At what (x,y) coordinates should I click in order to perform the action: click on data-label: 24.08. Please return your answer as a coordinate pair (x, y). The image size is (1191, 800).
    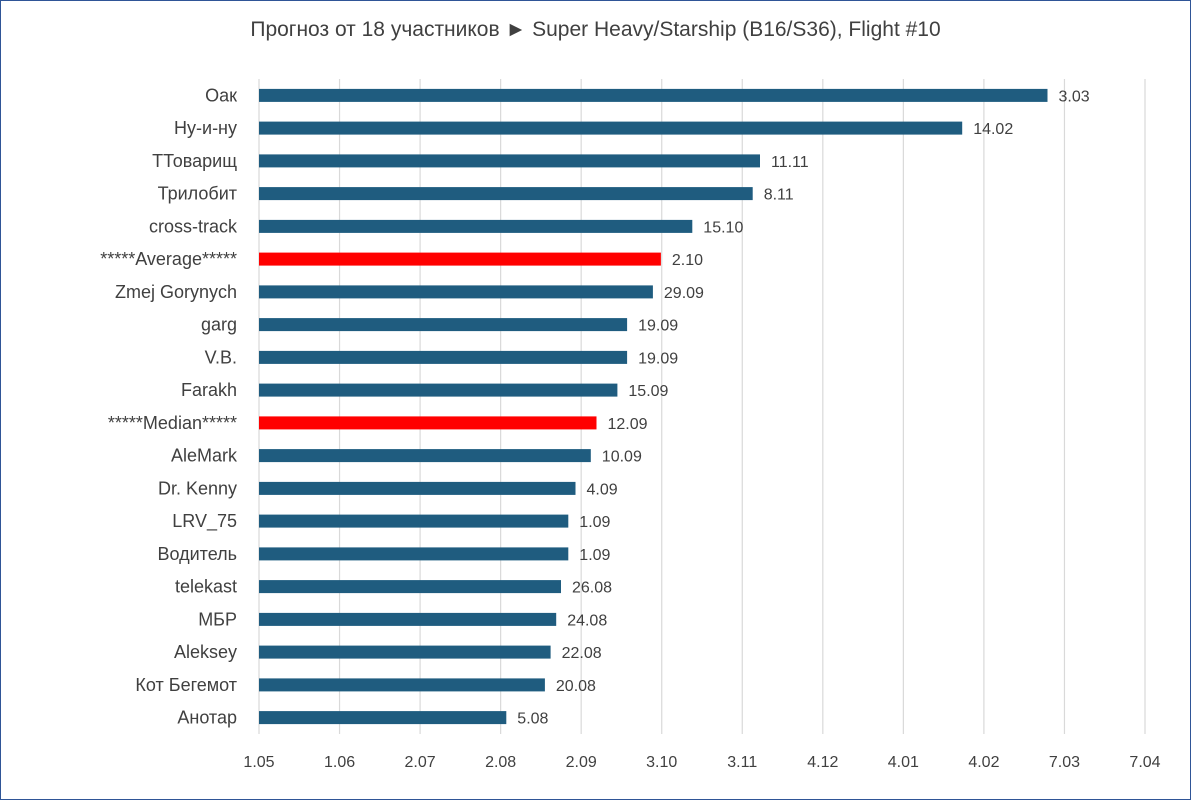
    Looking at the image, I should click on (587, 620).